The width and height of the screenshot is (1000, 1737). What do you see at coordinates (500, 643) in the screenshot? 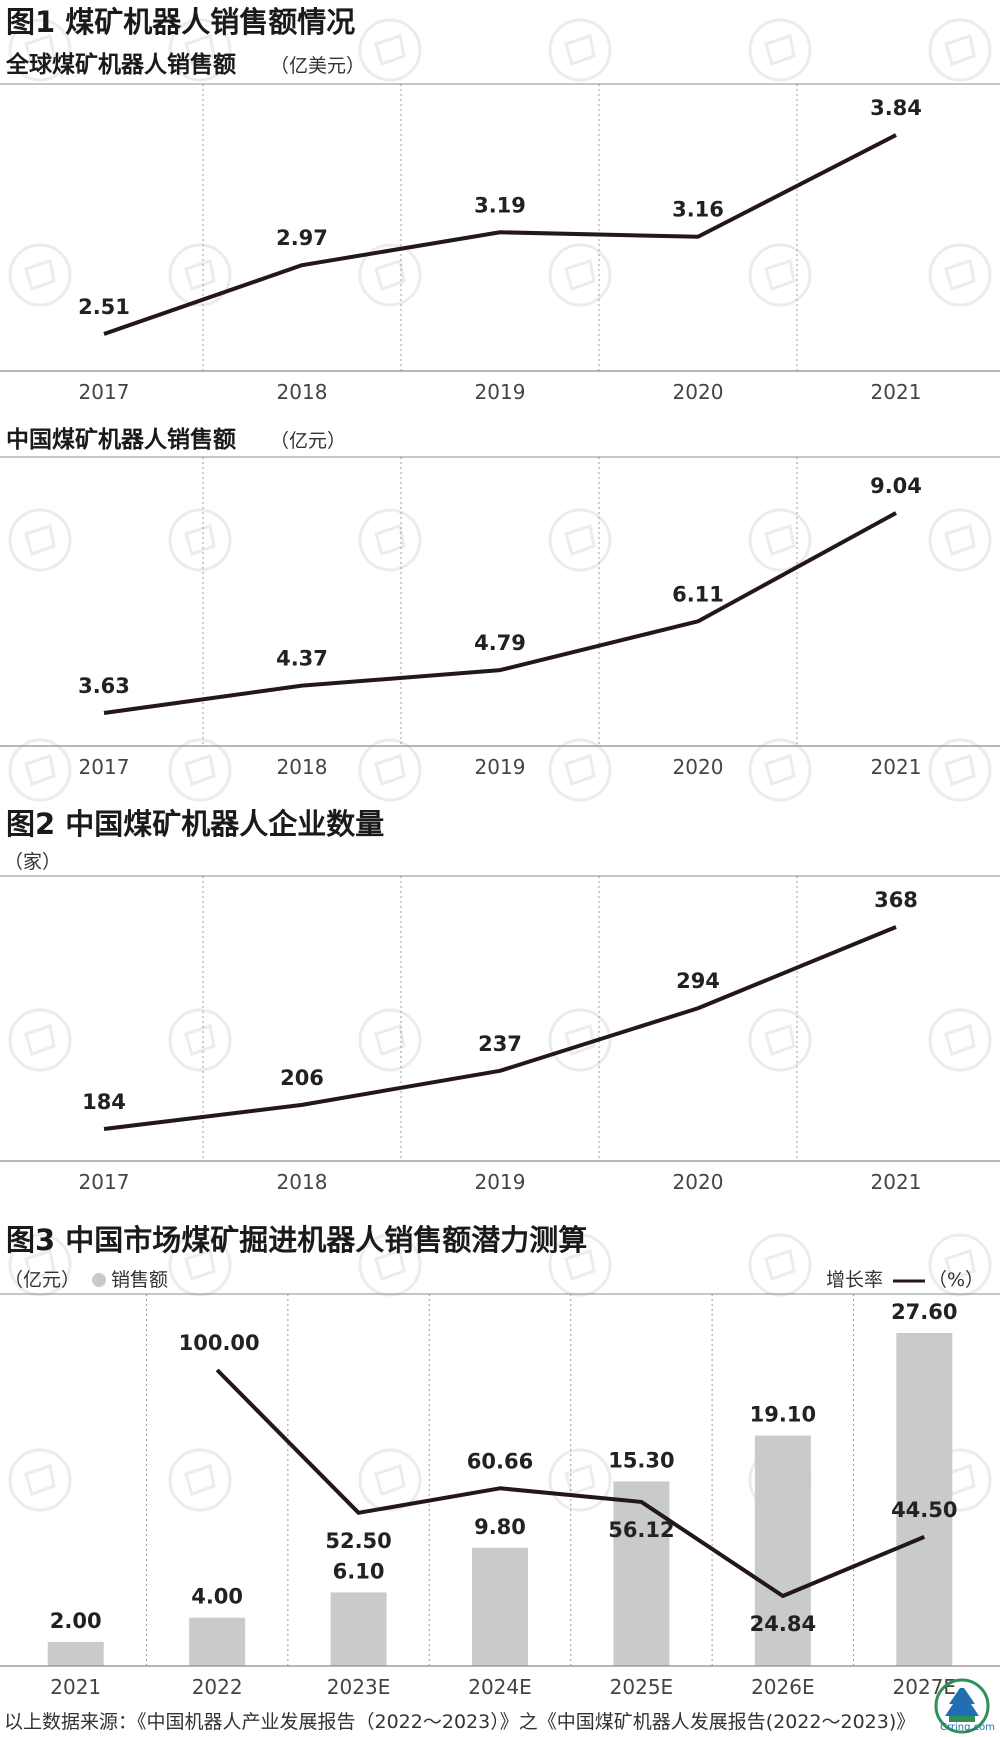
I see `data-label: 4.79` at bounding box center [500, 643].